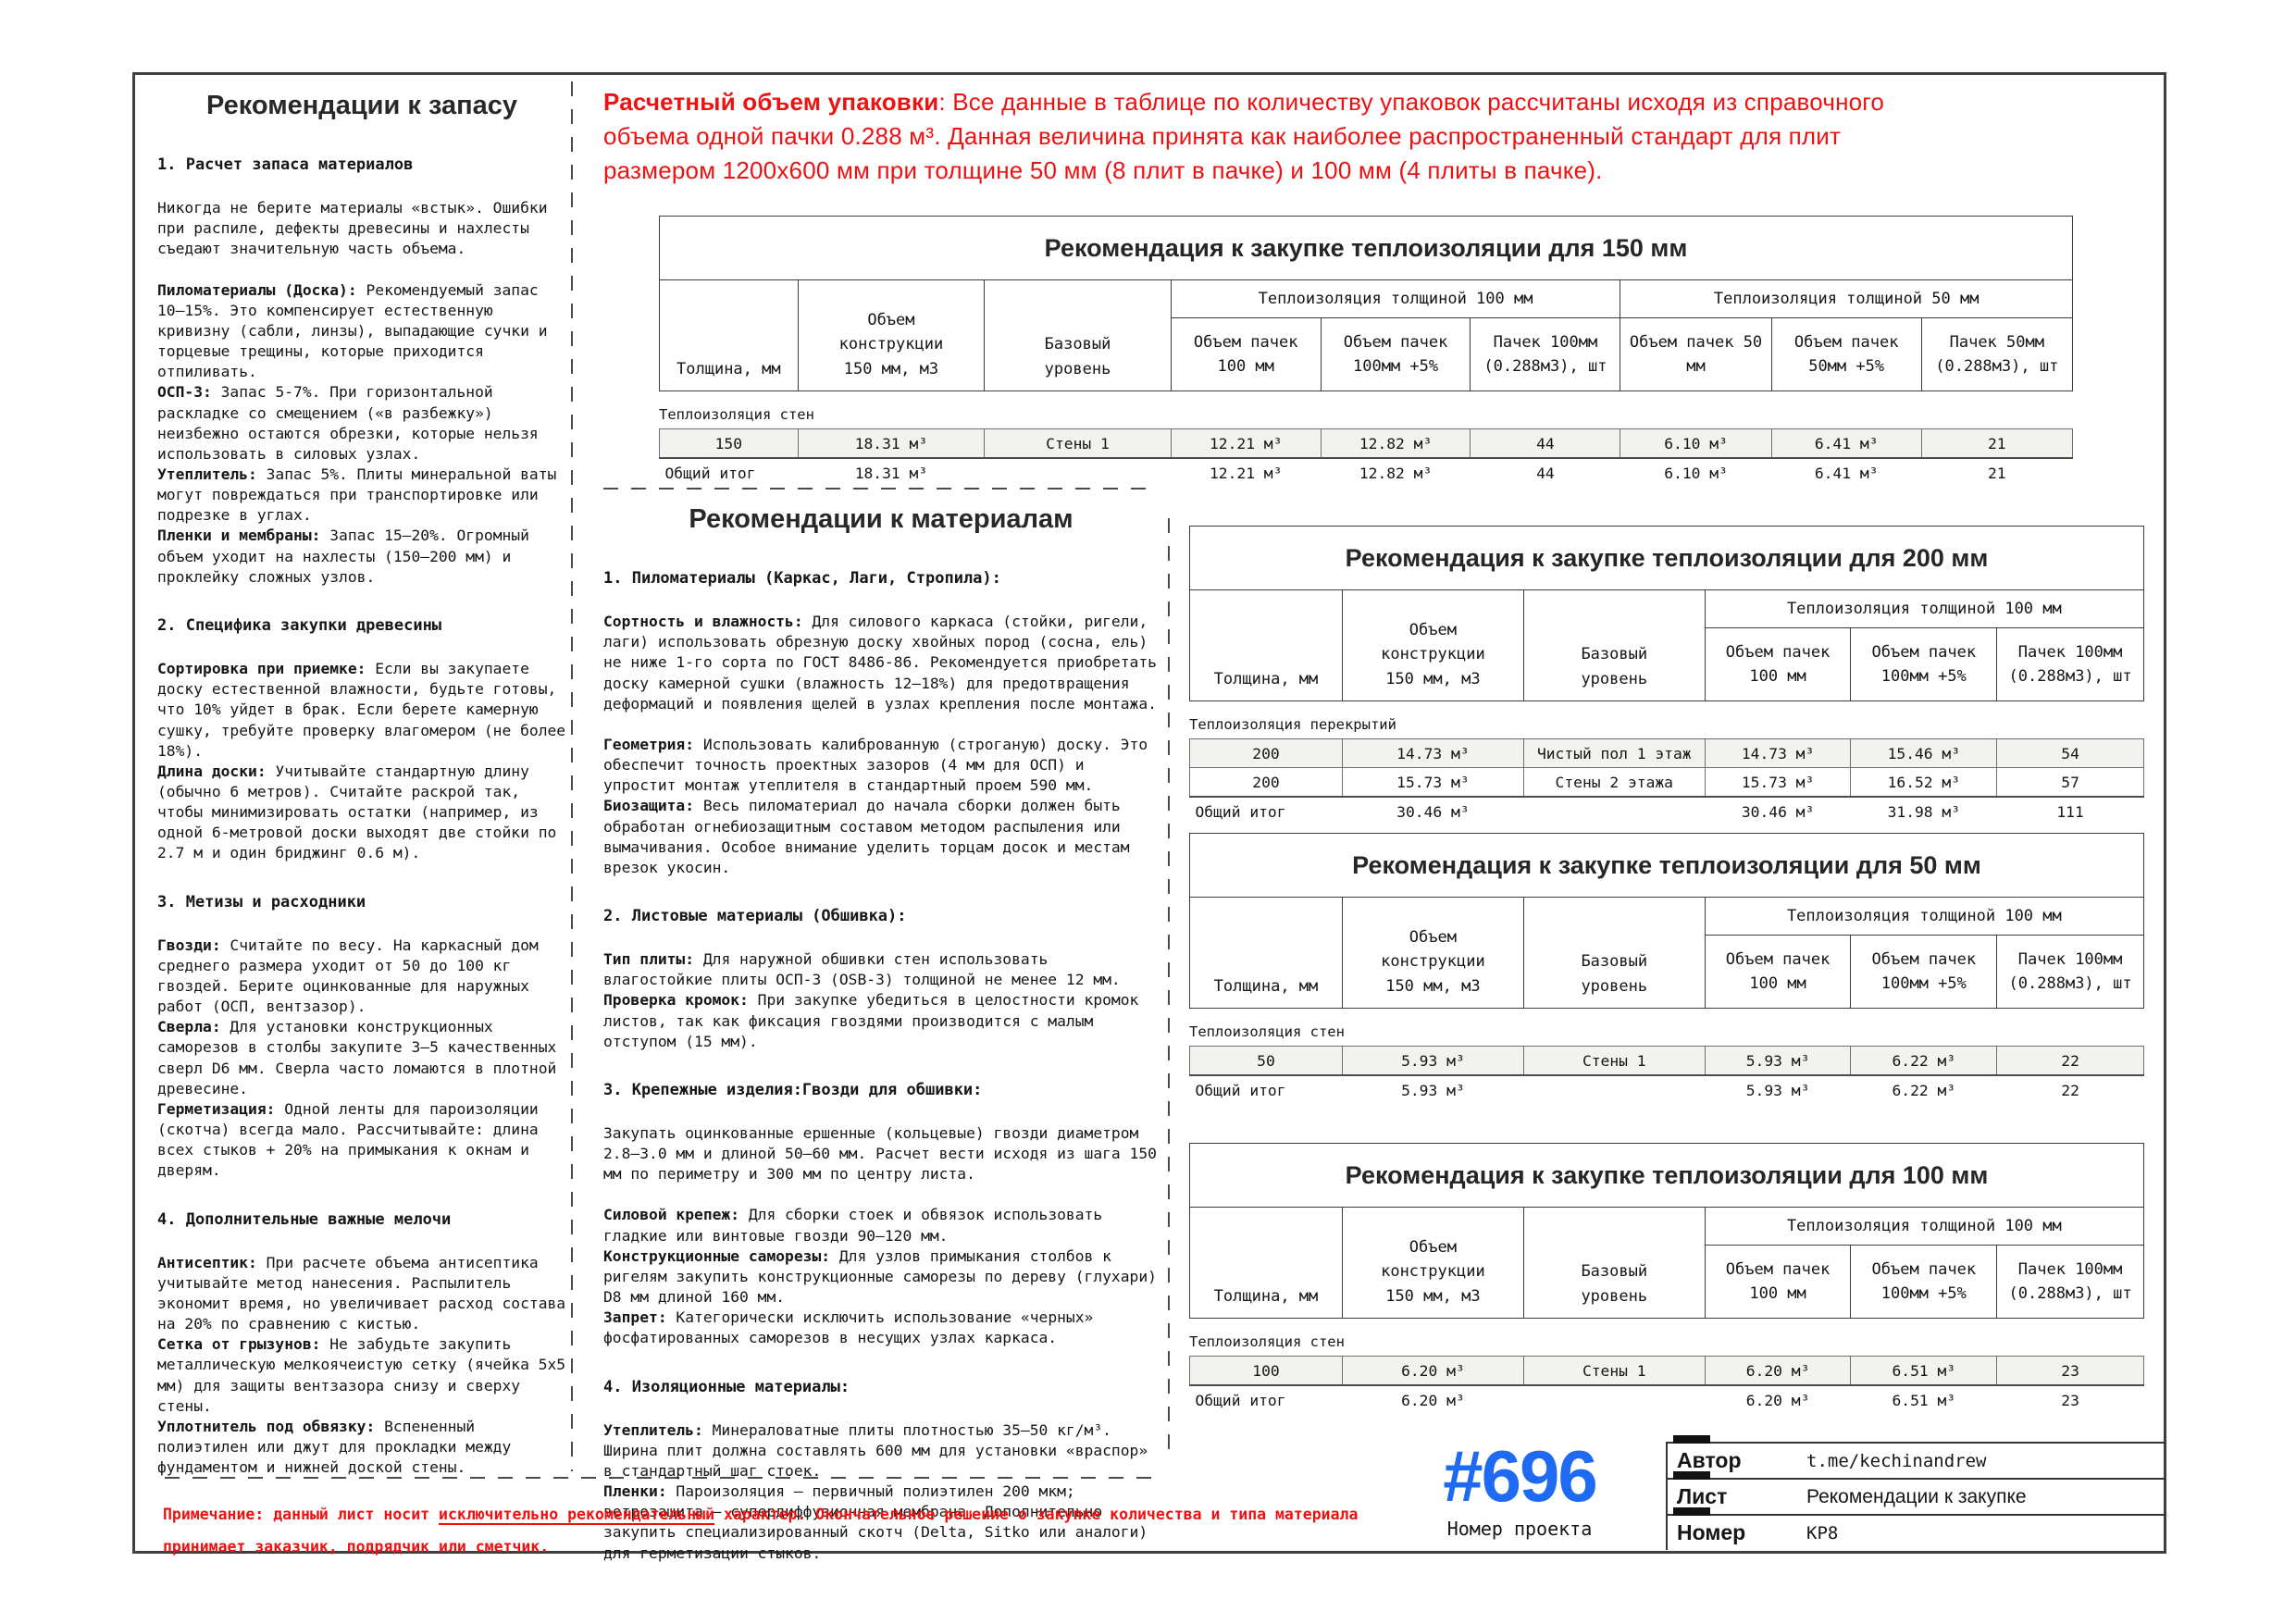 This screenshot has width=2296, height=1624. I want to click on table-cell: 12.82 м³, so click(1396, 472).